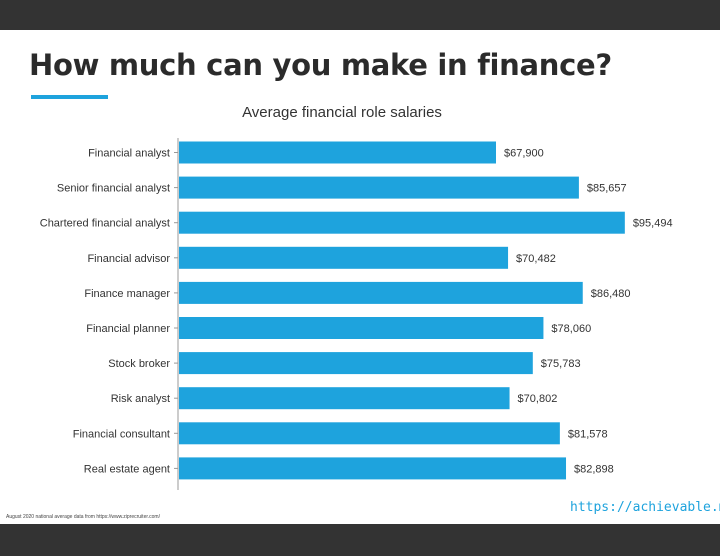 The width and height of the screenshot is (720, 556). What do you see at coordinates (607, 189) in the screenshot?
I see `value-label: $85,657` at bounding box center [607, 189].